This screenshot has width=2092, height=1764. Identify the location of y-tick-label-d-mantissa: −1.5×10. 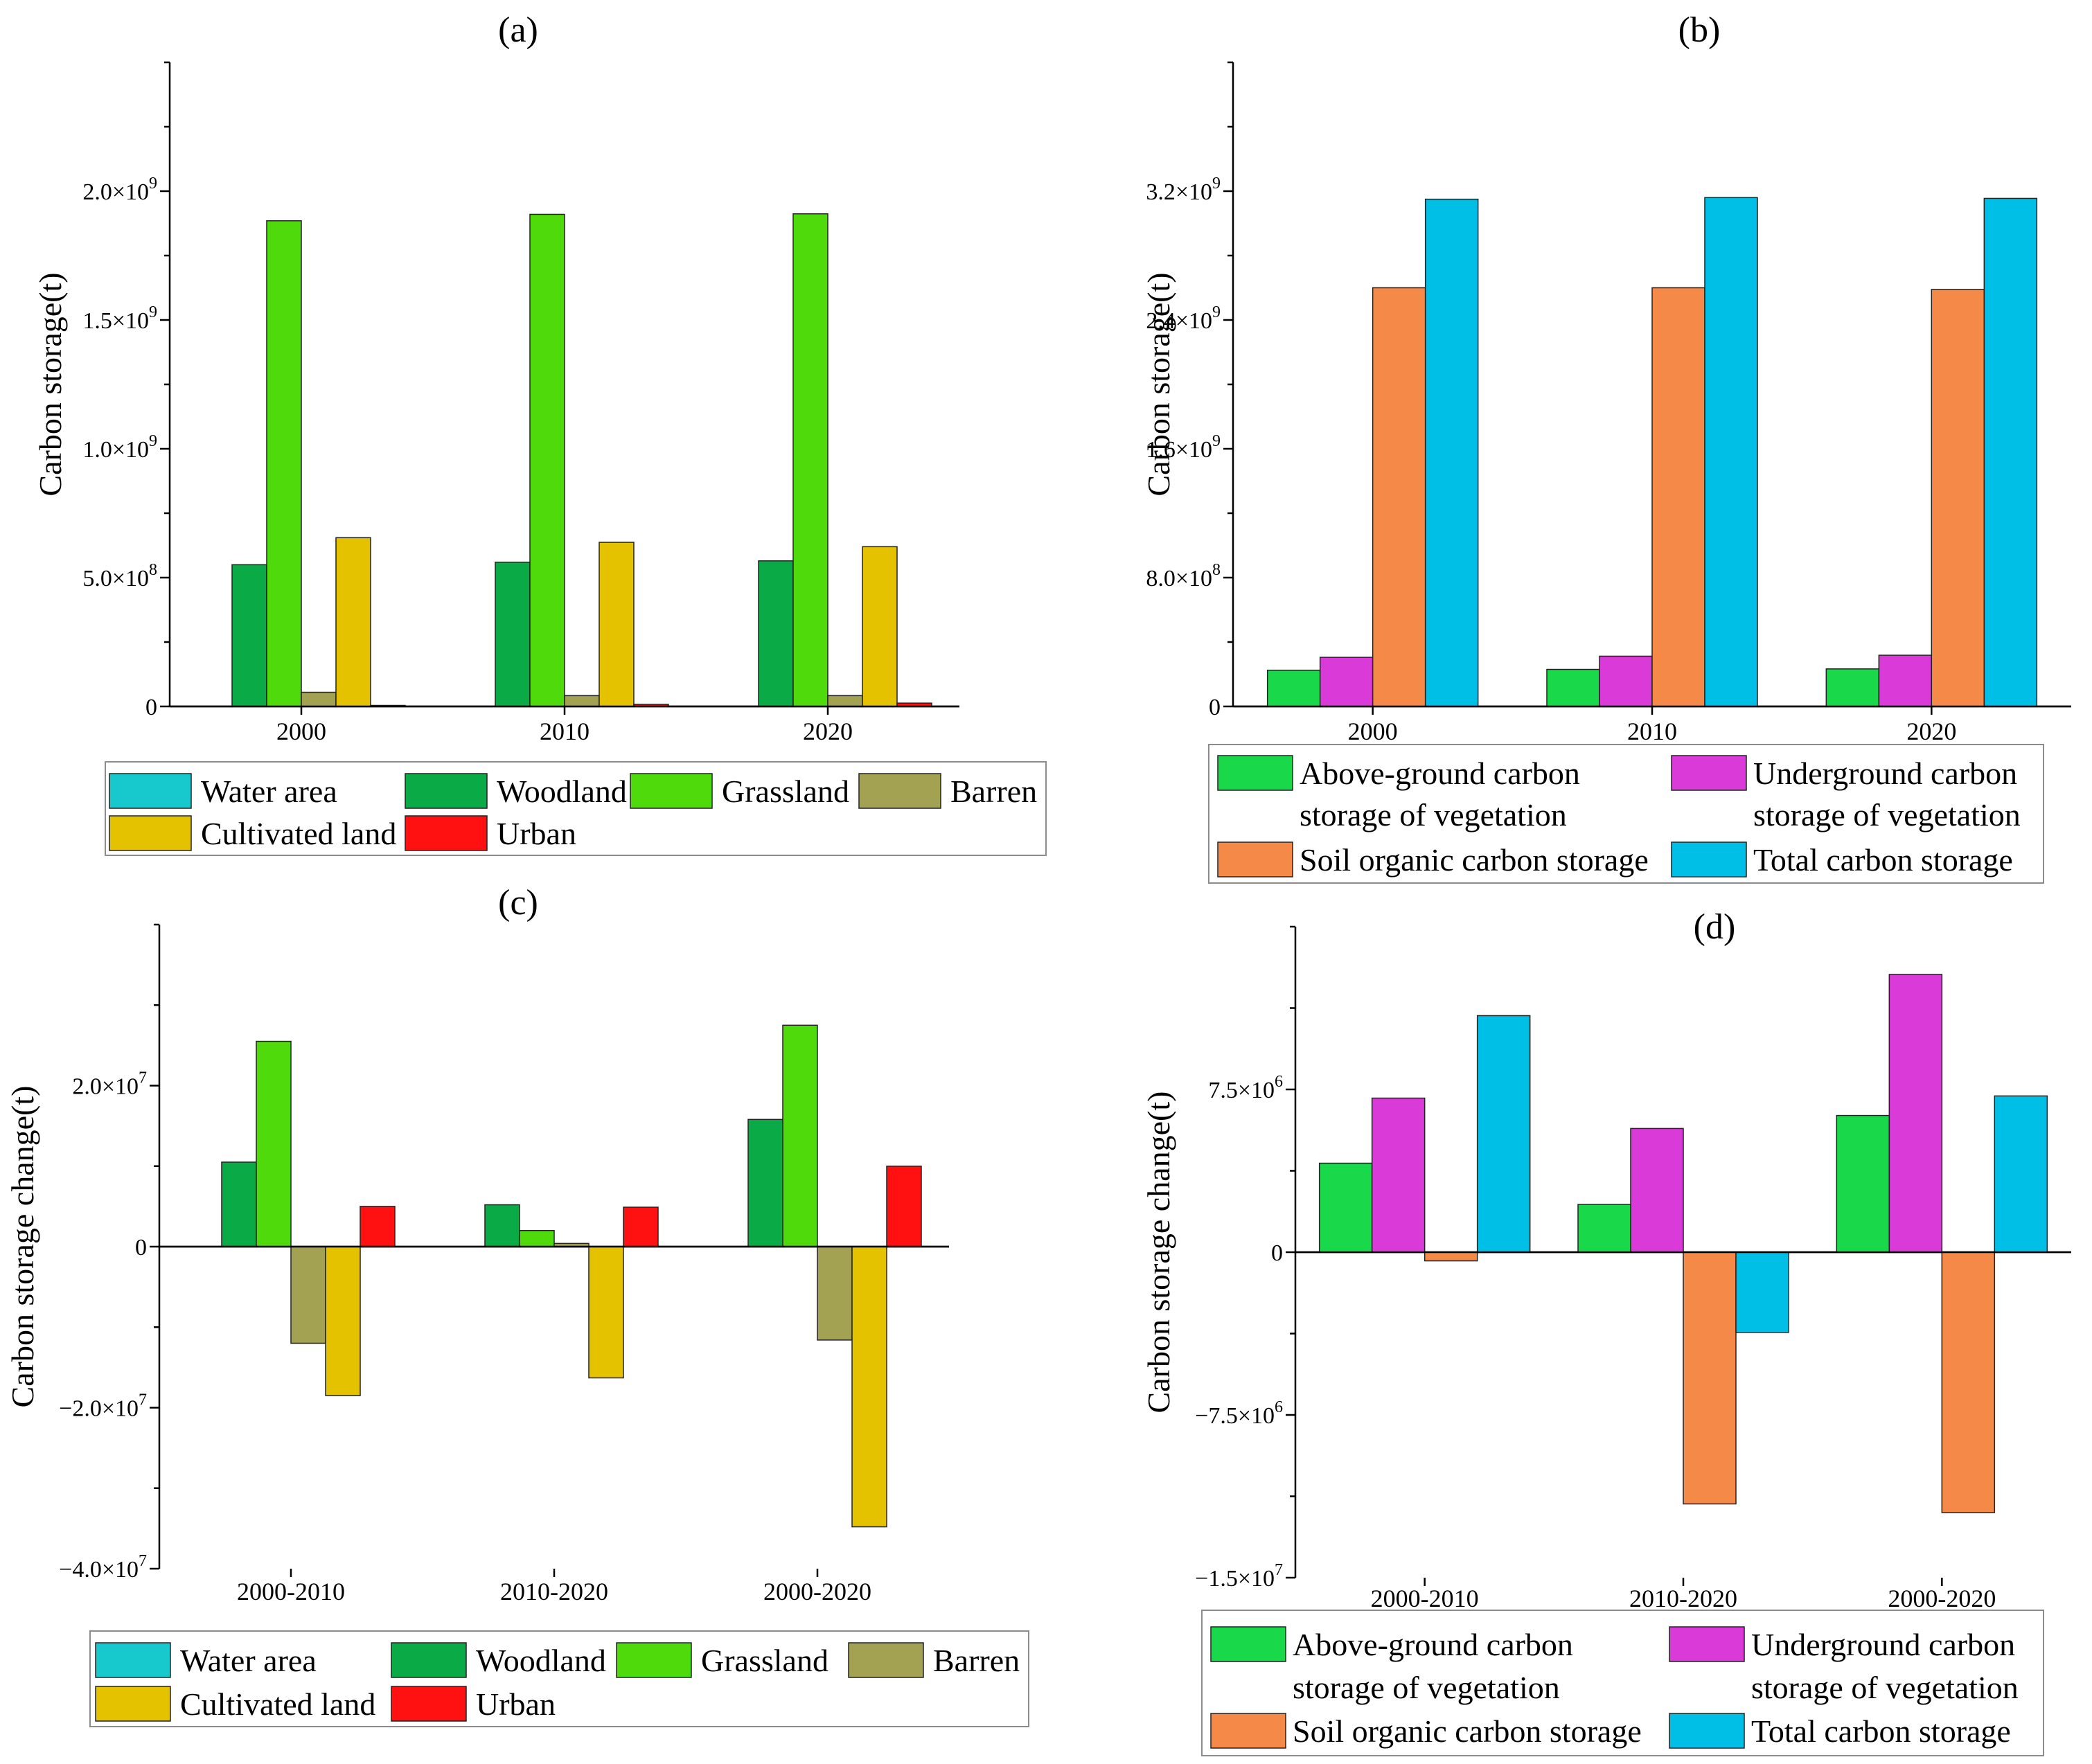
(1235, 1579).